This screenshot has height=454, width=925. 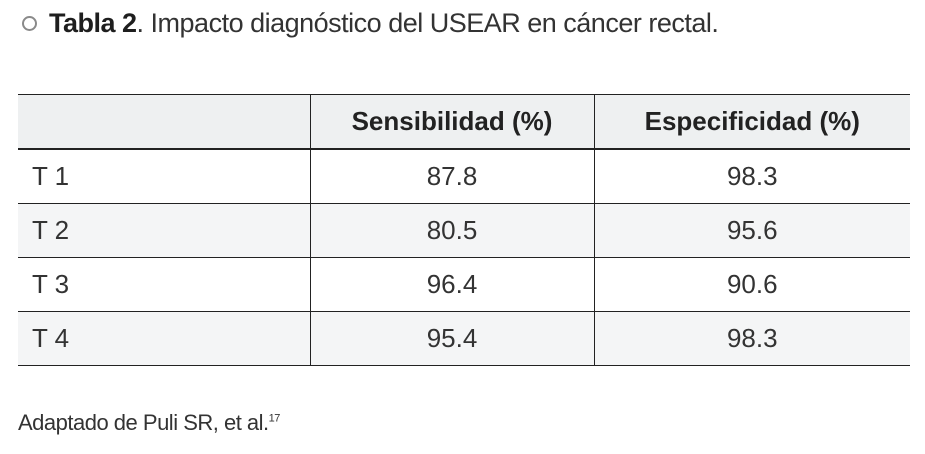 I want to click on table-row: T 2 80.5 95.6, so click(x=464, y=230).